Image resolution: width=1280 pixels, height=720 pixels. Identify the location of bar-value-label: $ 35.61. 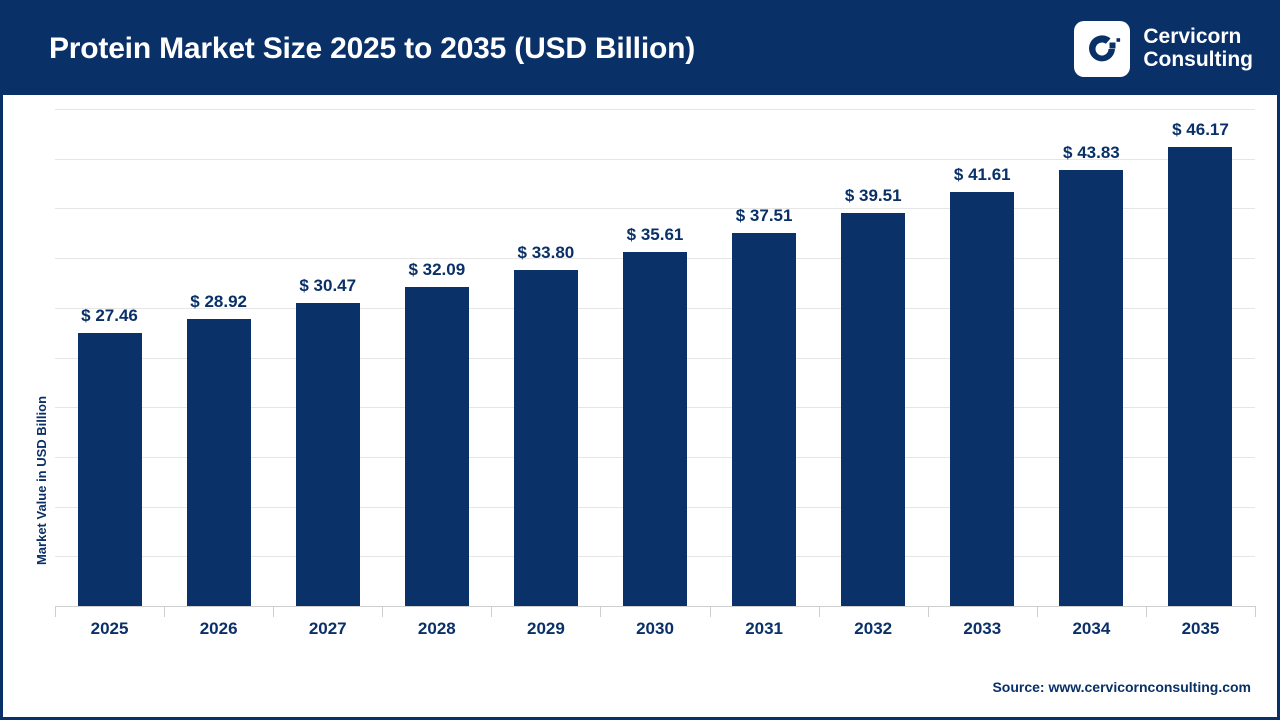
(655, 235).